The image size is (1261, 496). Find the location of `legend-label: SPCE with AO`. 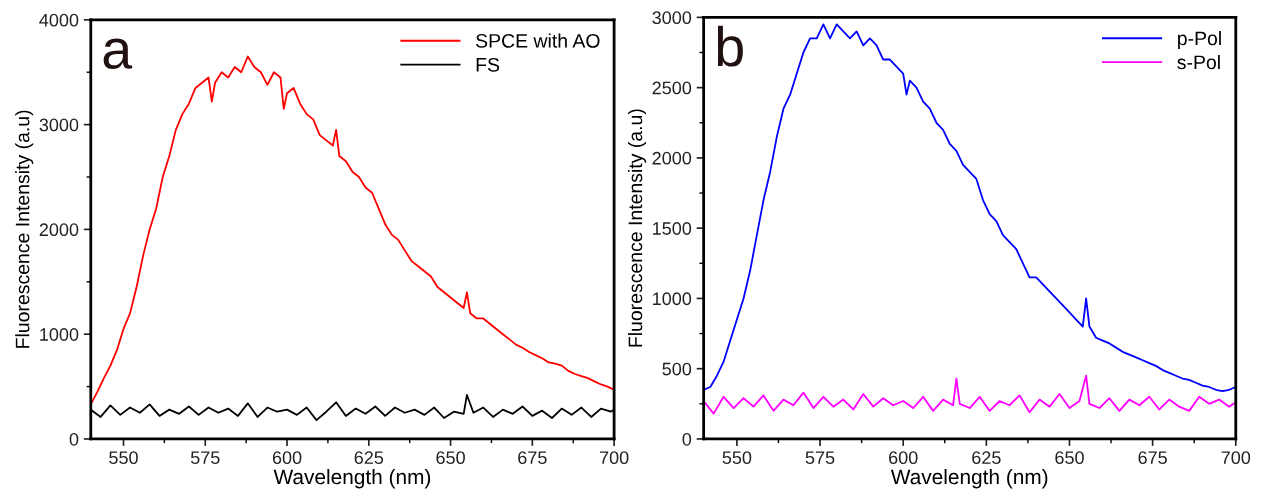

legend-label: SPCE with AO is located at coordinates (538, 40).